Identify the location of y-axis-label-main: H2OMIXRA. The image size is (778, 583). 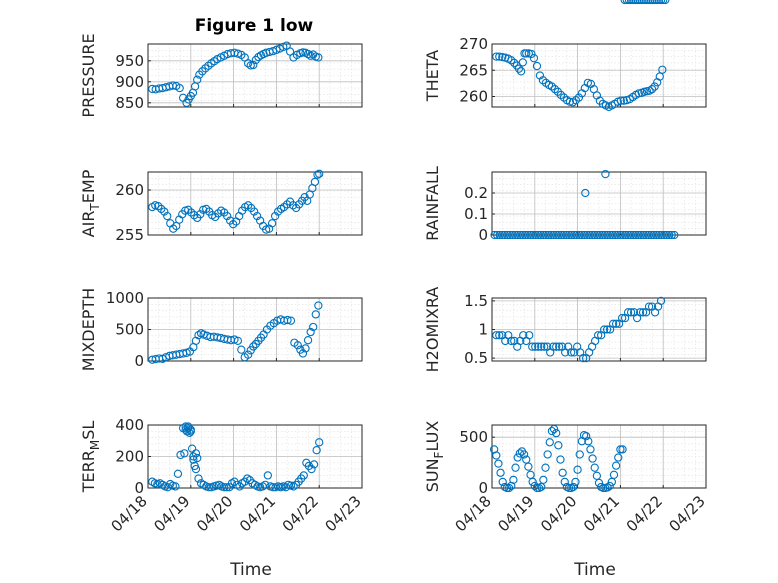
(432, 330).